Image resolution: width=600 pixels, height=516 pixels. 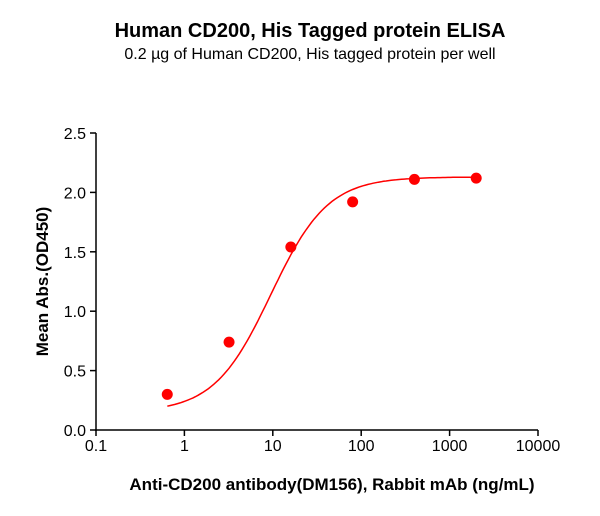 What do you see at coordinates (75, 431) in the screenshot?
I see `y-tick-label: 0.0` at bounding box center [75, 431].